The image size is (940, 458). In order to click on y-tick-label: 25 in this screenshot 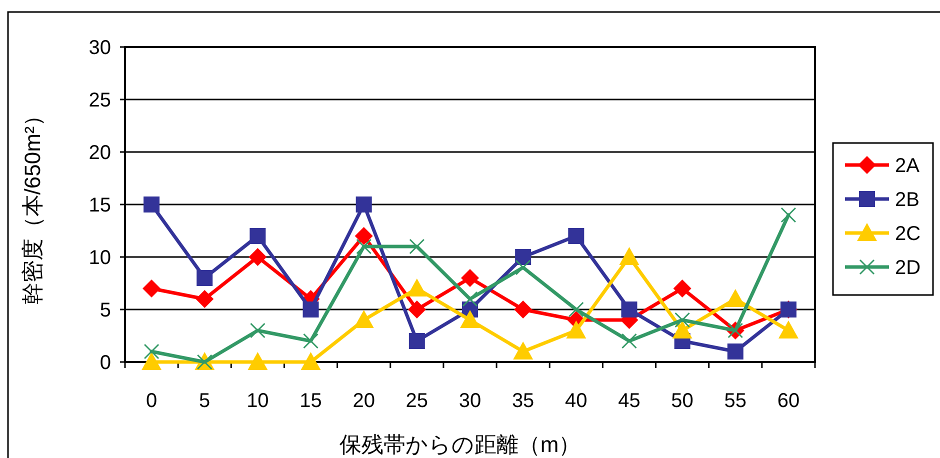, I will do `click(99, 101)`.